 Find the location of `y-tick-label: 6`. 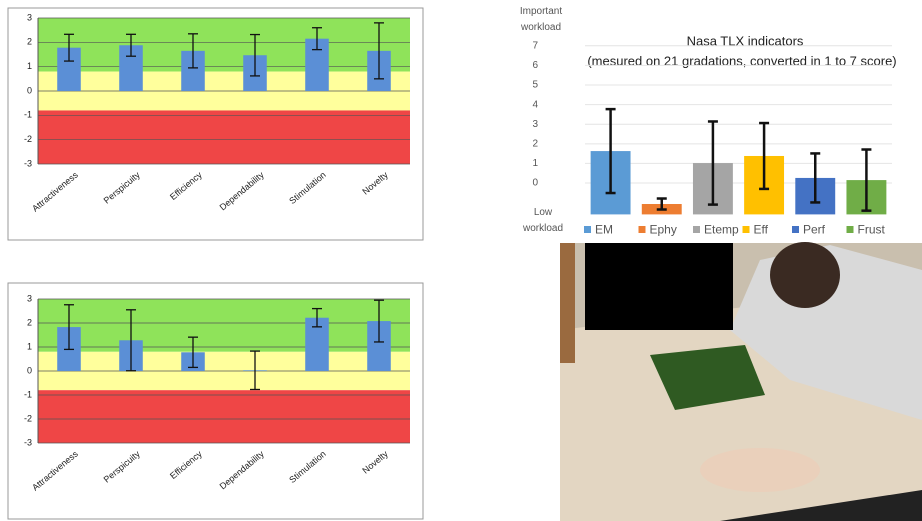

y-tick-label: 6 is located at coordinates (535, 65).